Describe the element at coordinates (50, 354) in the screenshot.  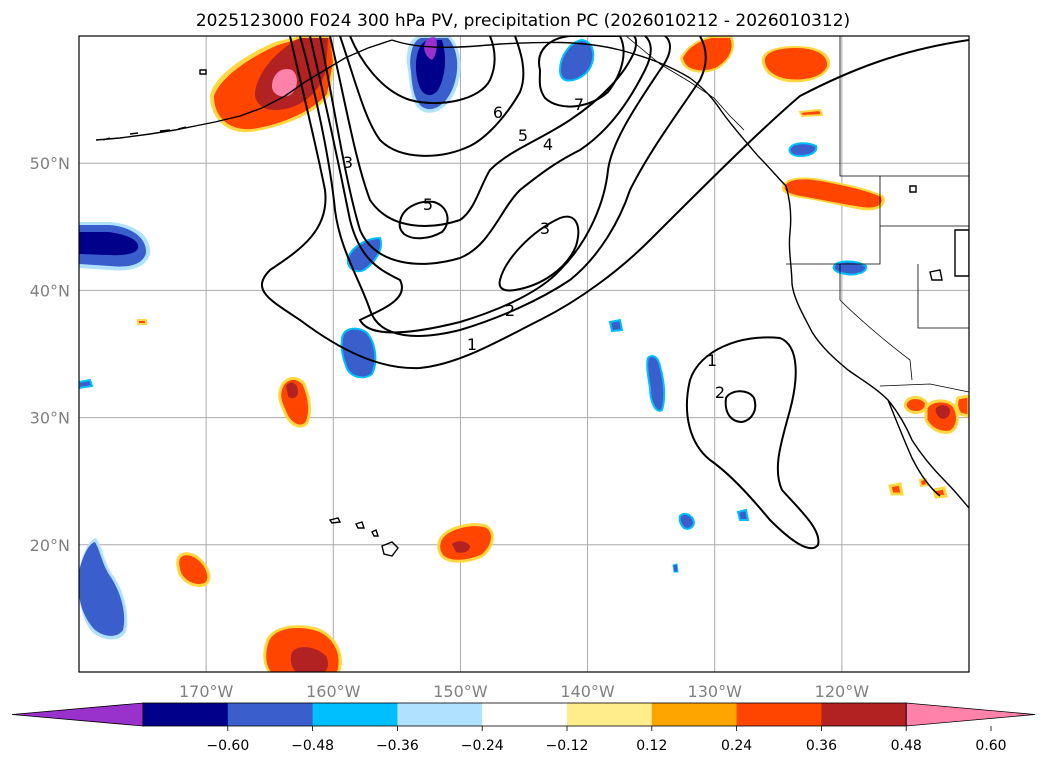
I see `latitude-labels: 50°N 40°N 30°N 20°N` at that location.